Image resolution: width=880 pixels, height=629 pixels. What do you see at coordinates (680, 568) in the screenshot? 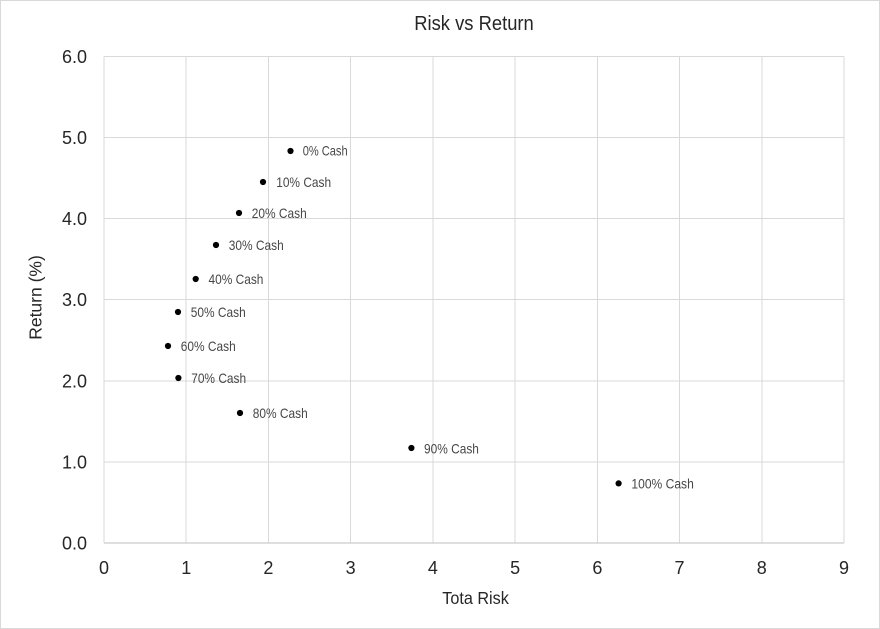
I see `svg-text: 7` at bounding box center [680, 568].